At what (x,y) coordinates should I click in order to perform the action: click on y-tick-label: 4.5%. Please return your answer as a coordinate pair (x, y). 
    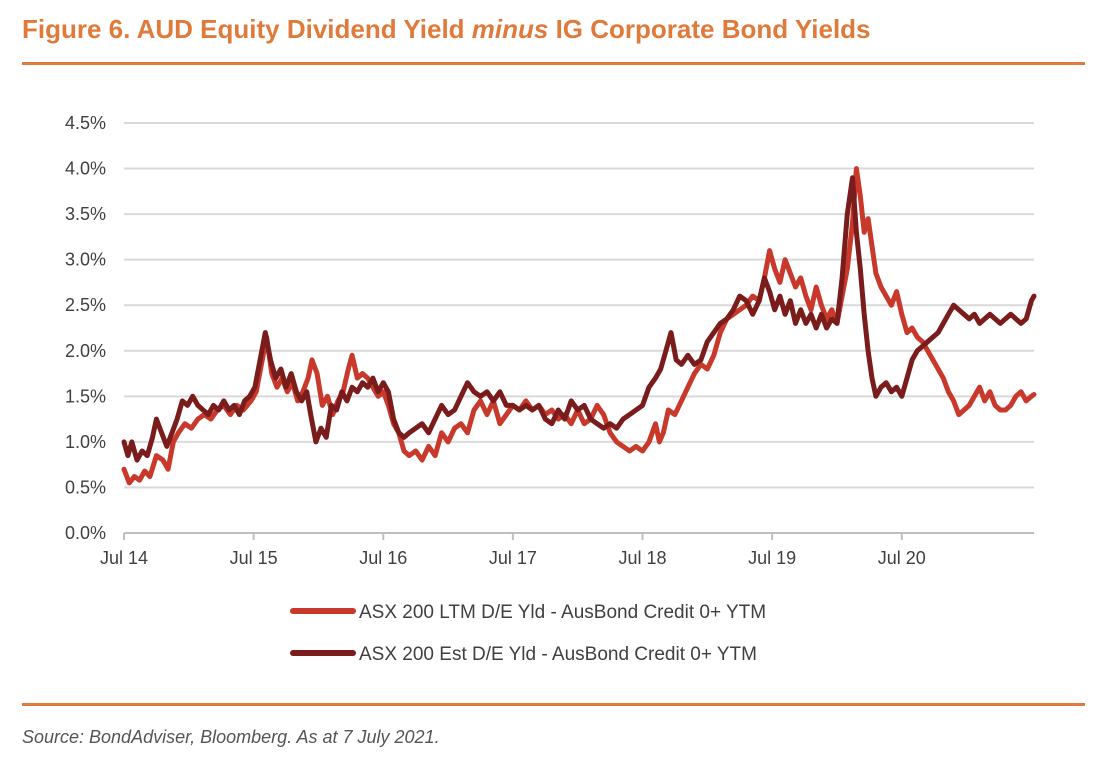
    Looking at the image, I should click on (85, 123).